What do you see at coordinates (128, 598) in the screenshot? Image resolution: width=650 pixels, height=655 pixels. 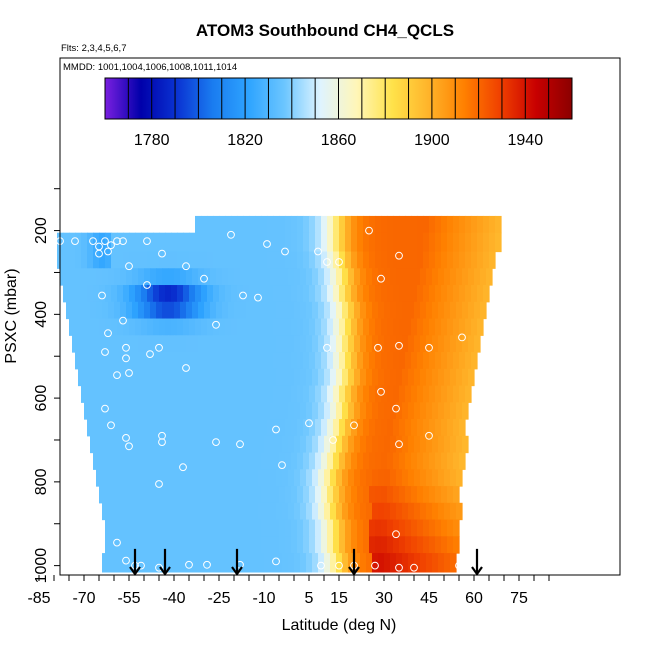 I see `x-tick-label: -55` at bounding box center [128, 598].